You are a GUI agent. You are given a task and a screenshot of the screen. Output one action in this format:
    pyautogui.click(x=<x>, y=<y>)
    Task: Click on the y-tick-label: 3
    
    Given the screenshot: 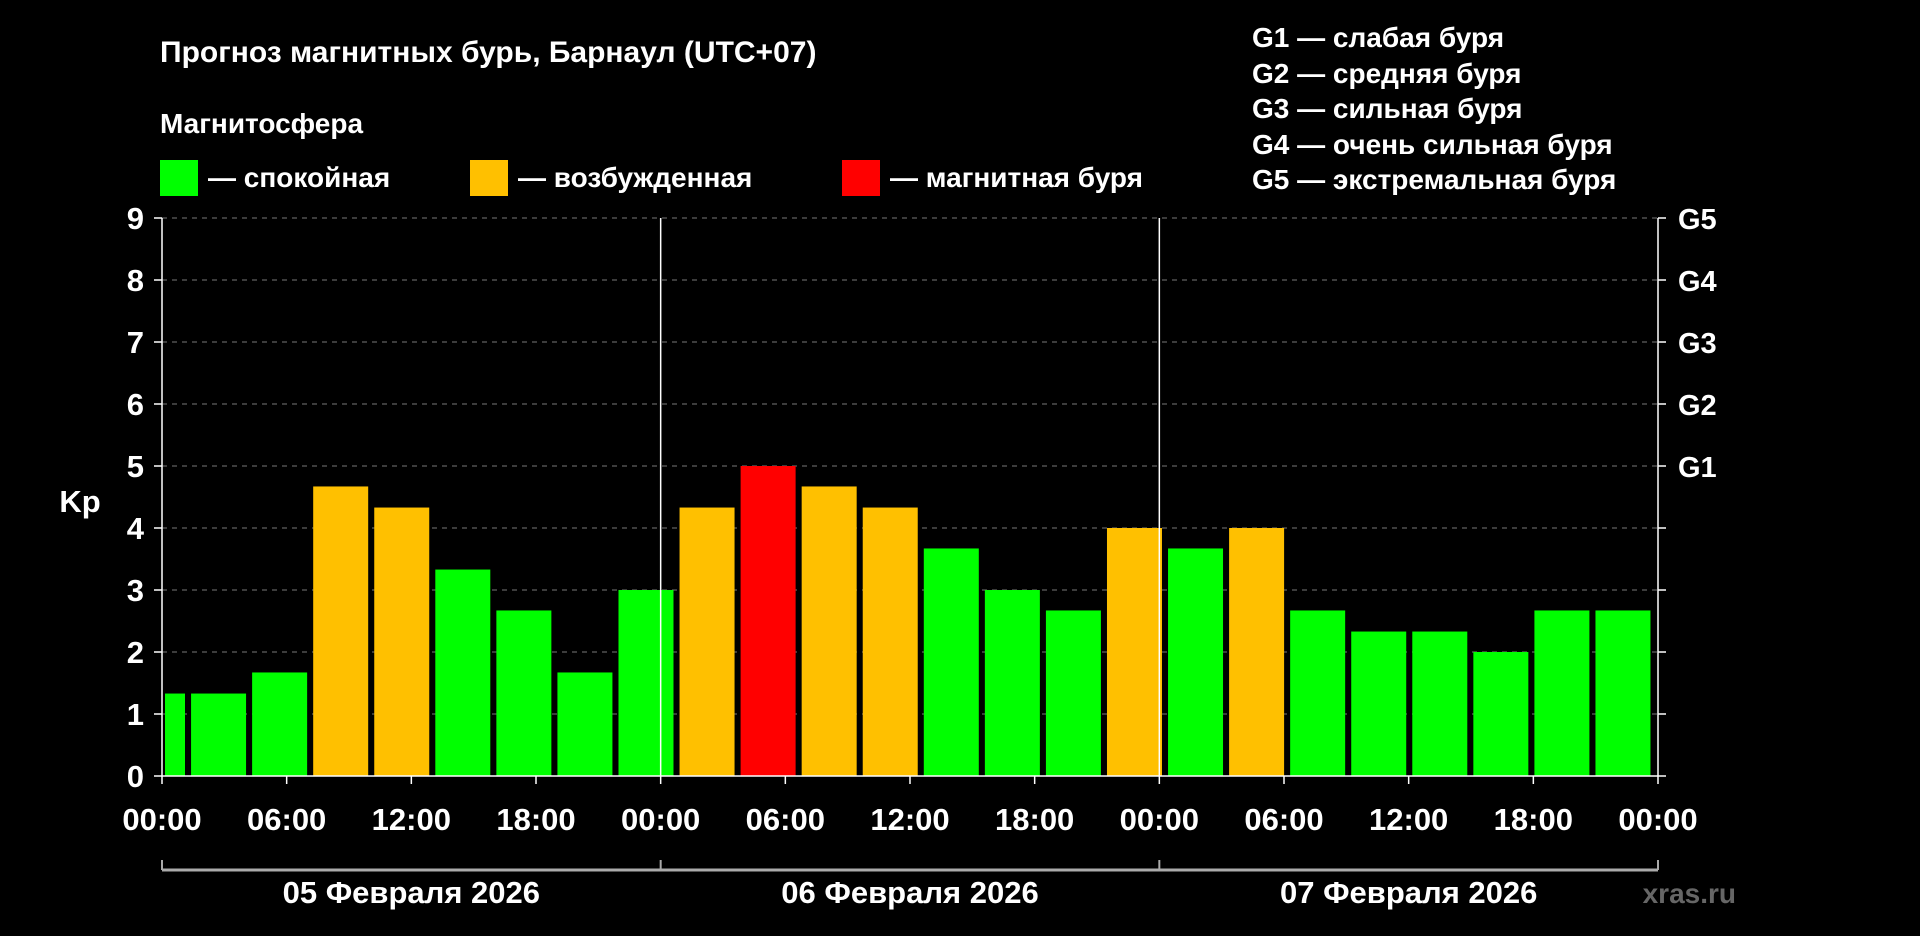 What is the action you would take?
    pyautogui.click(x=135, y=590)
    